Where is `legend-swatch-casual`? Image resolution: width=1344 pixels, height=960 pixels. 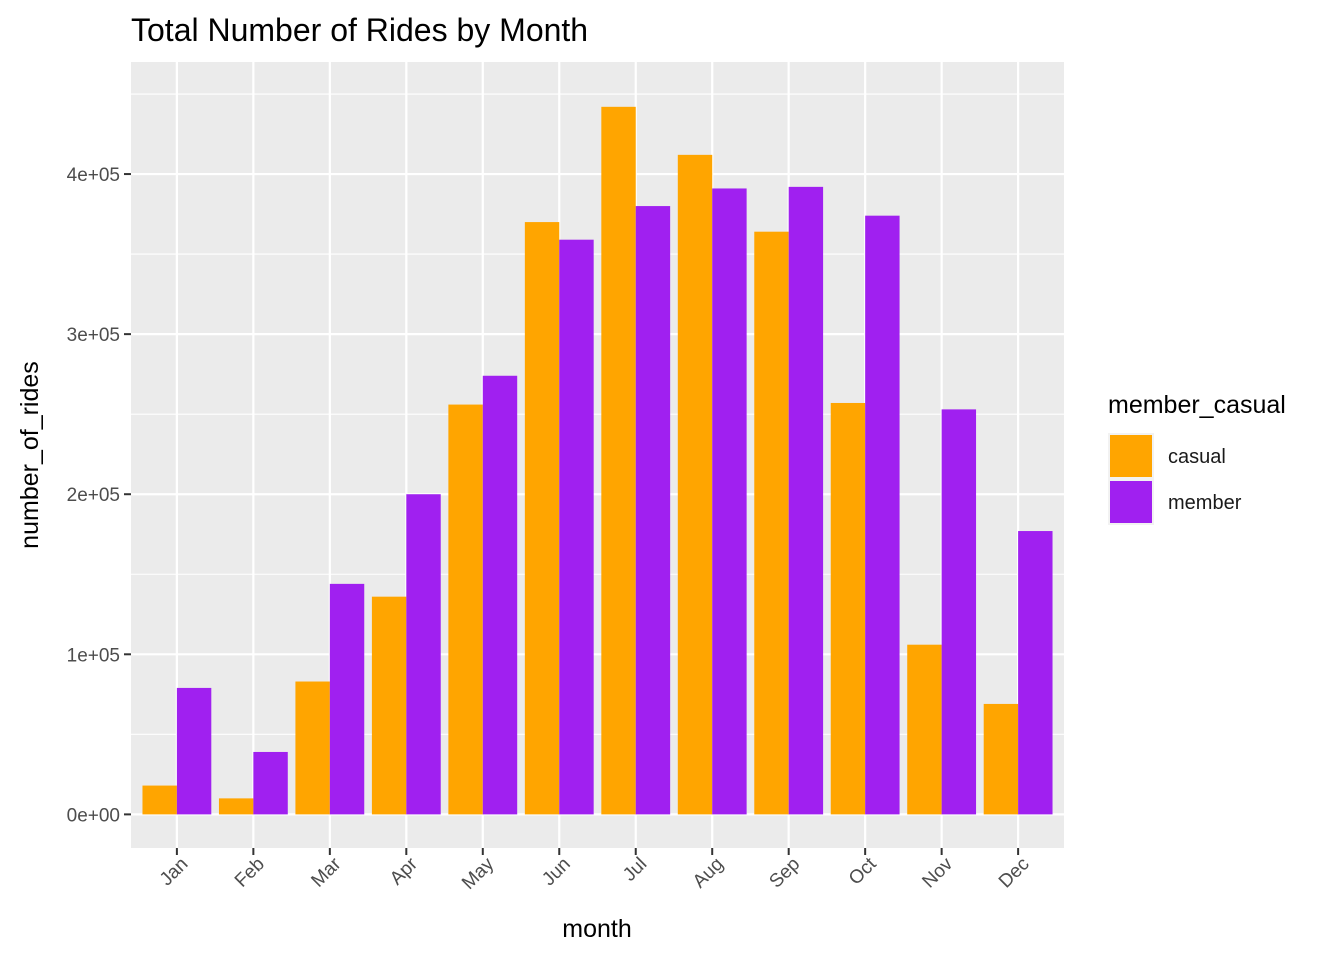 legend-swatch-casual is located at coordinates (1131, 456).